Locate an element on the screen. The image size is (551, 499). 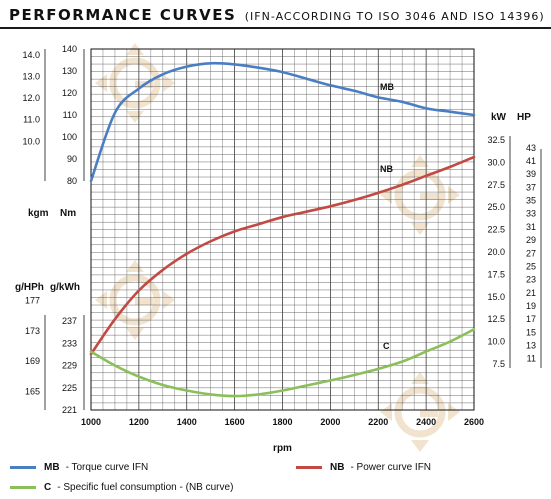
legend-text-mb: - Torque curve IFN is located at coordinates (107, 467).